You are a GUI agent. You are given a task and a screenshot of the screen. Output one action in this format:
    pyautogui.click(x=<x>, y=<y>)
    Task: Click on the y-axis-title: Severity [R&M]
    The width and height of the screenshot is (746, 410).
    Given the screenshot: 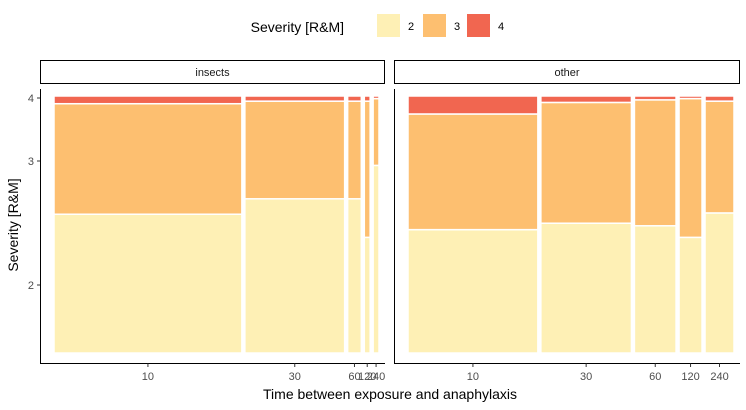 What is the action you would take?
    pyautogui.click(x=13, y=224)
    